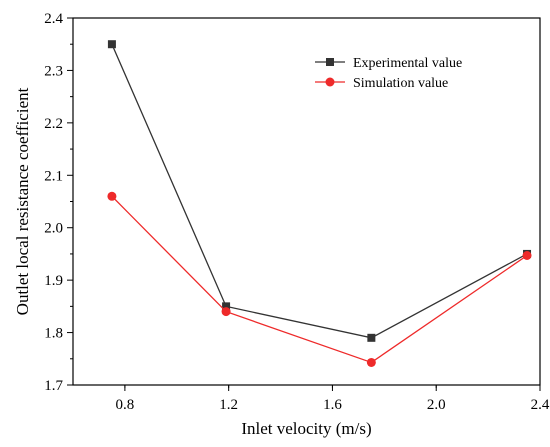 This screenshot has height=447, width=550. I want to click on y-tick-label: 2.4, so click(53, 19).